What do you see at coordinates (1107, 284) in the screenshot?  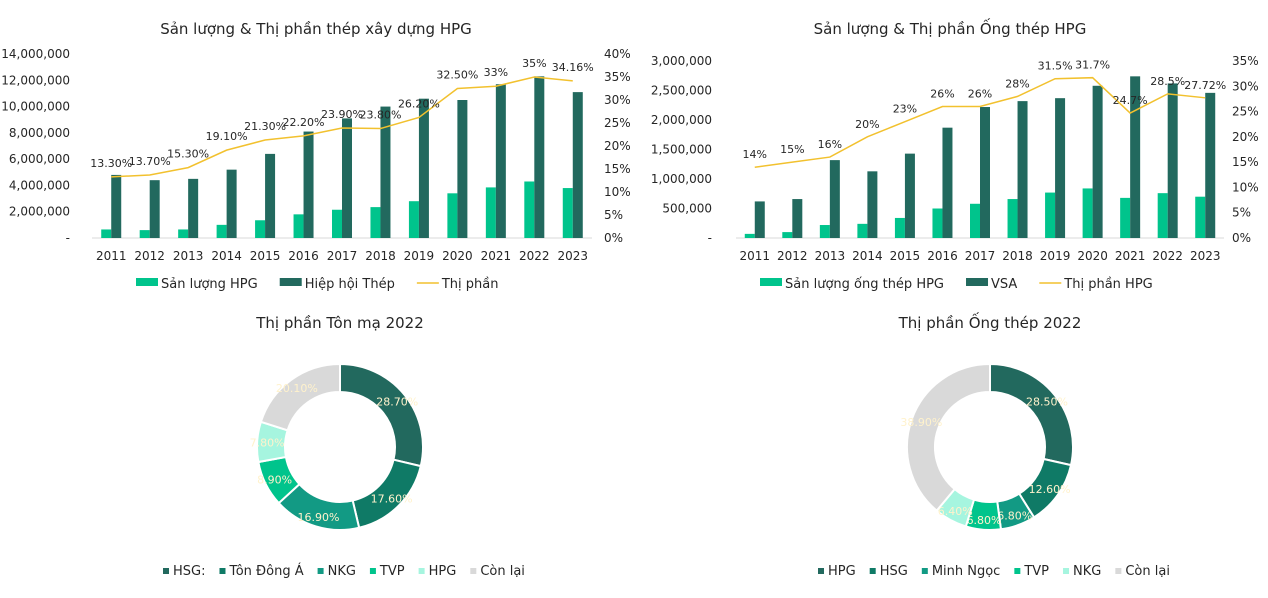 I see `legend-label: Thị phần HPG` at bounding box center [1107, 284].